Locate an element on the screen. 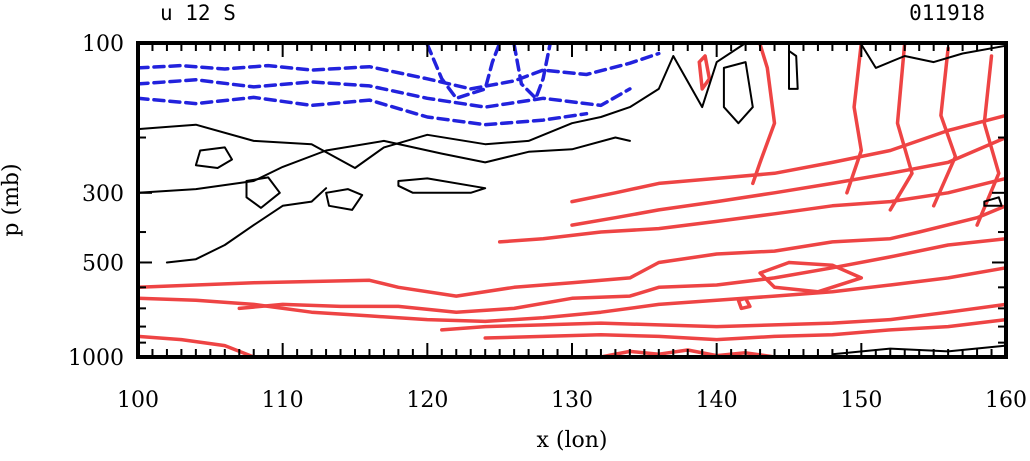 This screenshot has width=1030, height=461. y-tick-label: 500 is located at coordinates (103, 263).